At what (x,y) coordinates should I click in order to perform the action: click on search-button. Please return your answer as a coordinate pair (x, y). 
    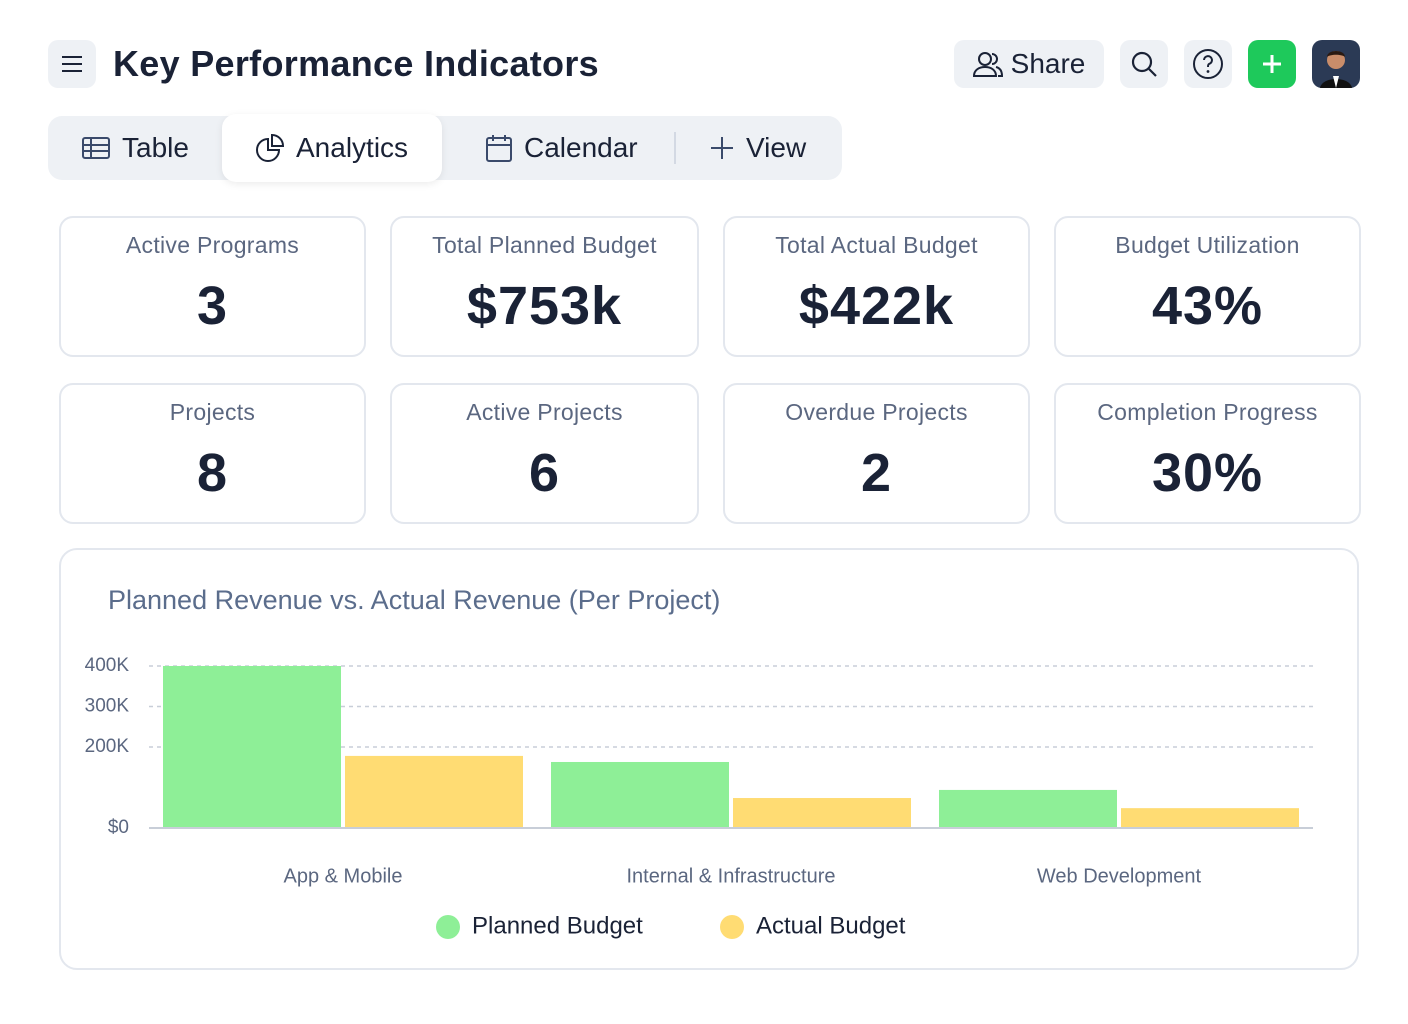
    Looking at the image, I should click on (1144, 64).